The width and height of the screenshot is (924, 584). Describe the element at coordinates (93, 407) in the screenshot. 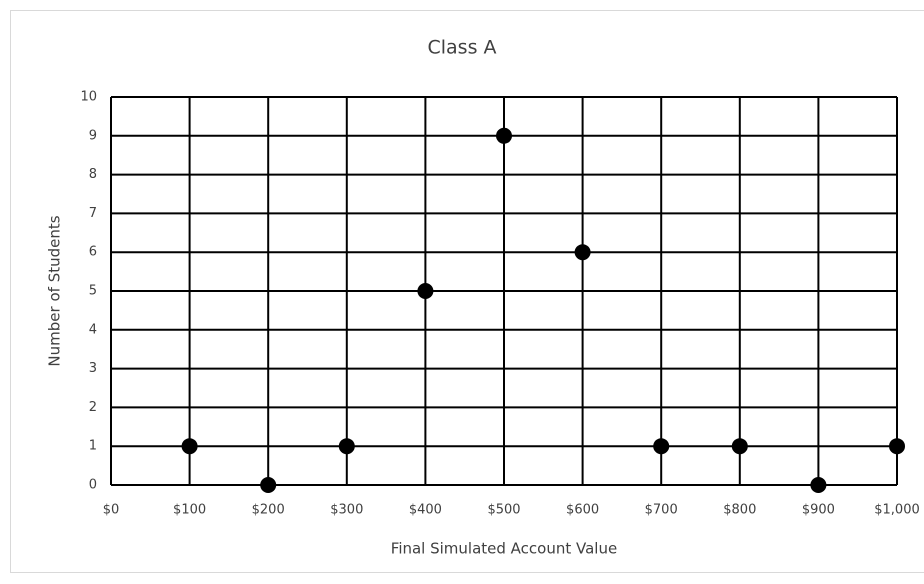

I see `y-tick-label: 2` at that location.